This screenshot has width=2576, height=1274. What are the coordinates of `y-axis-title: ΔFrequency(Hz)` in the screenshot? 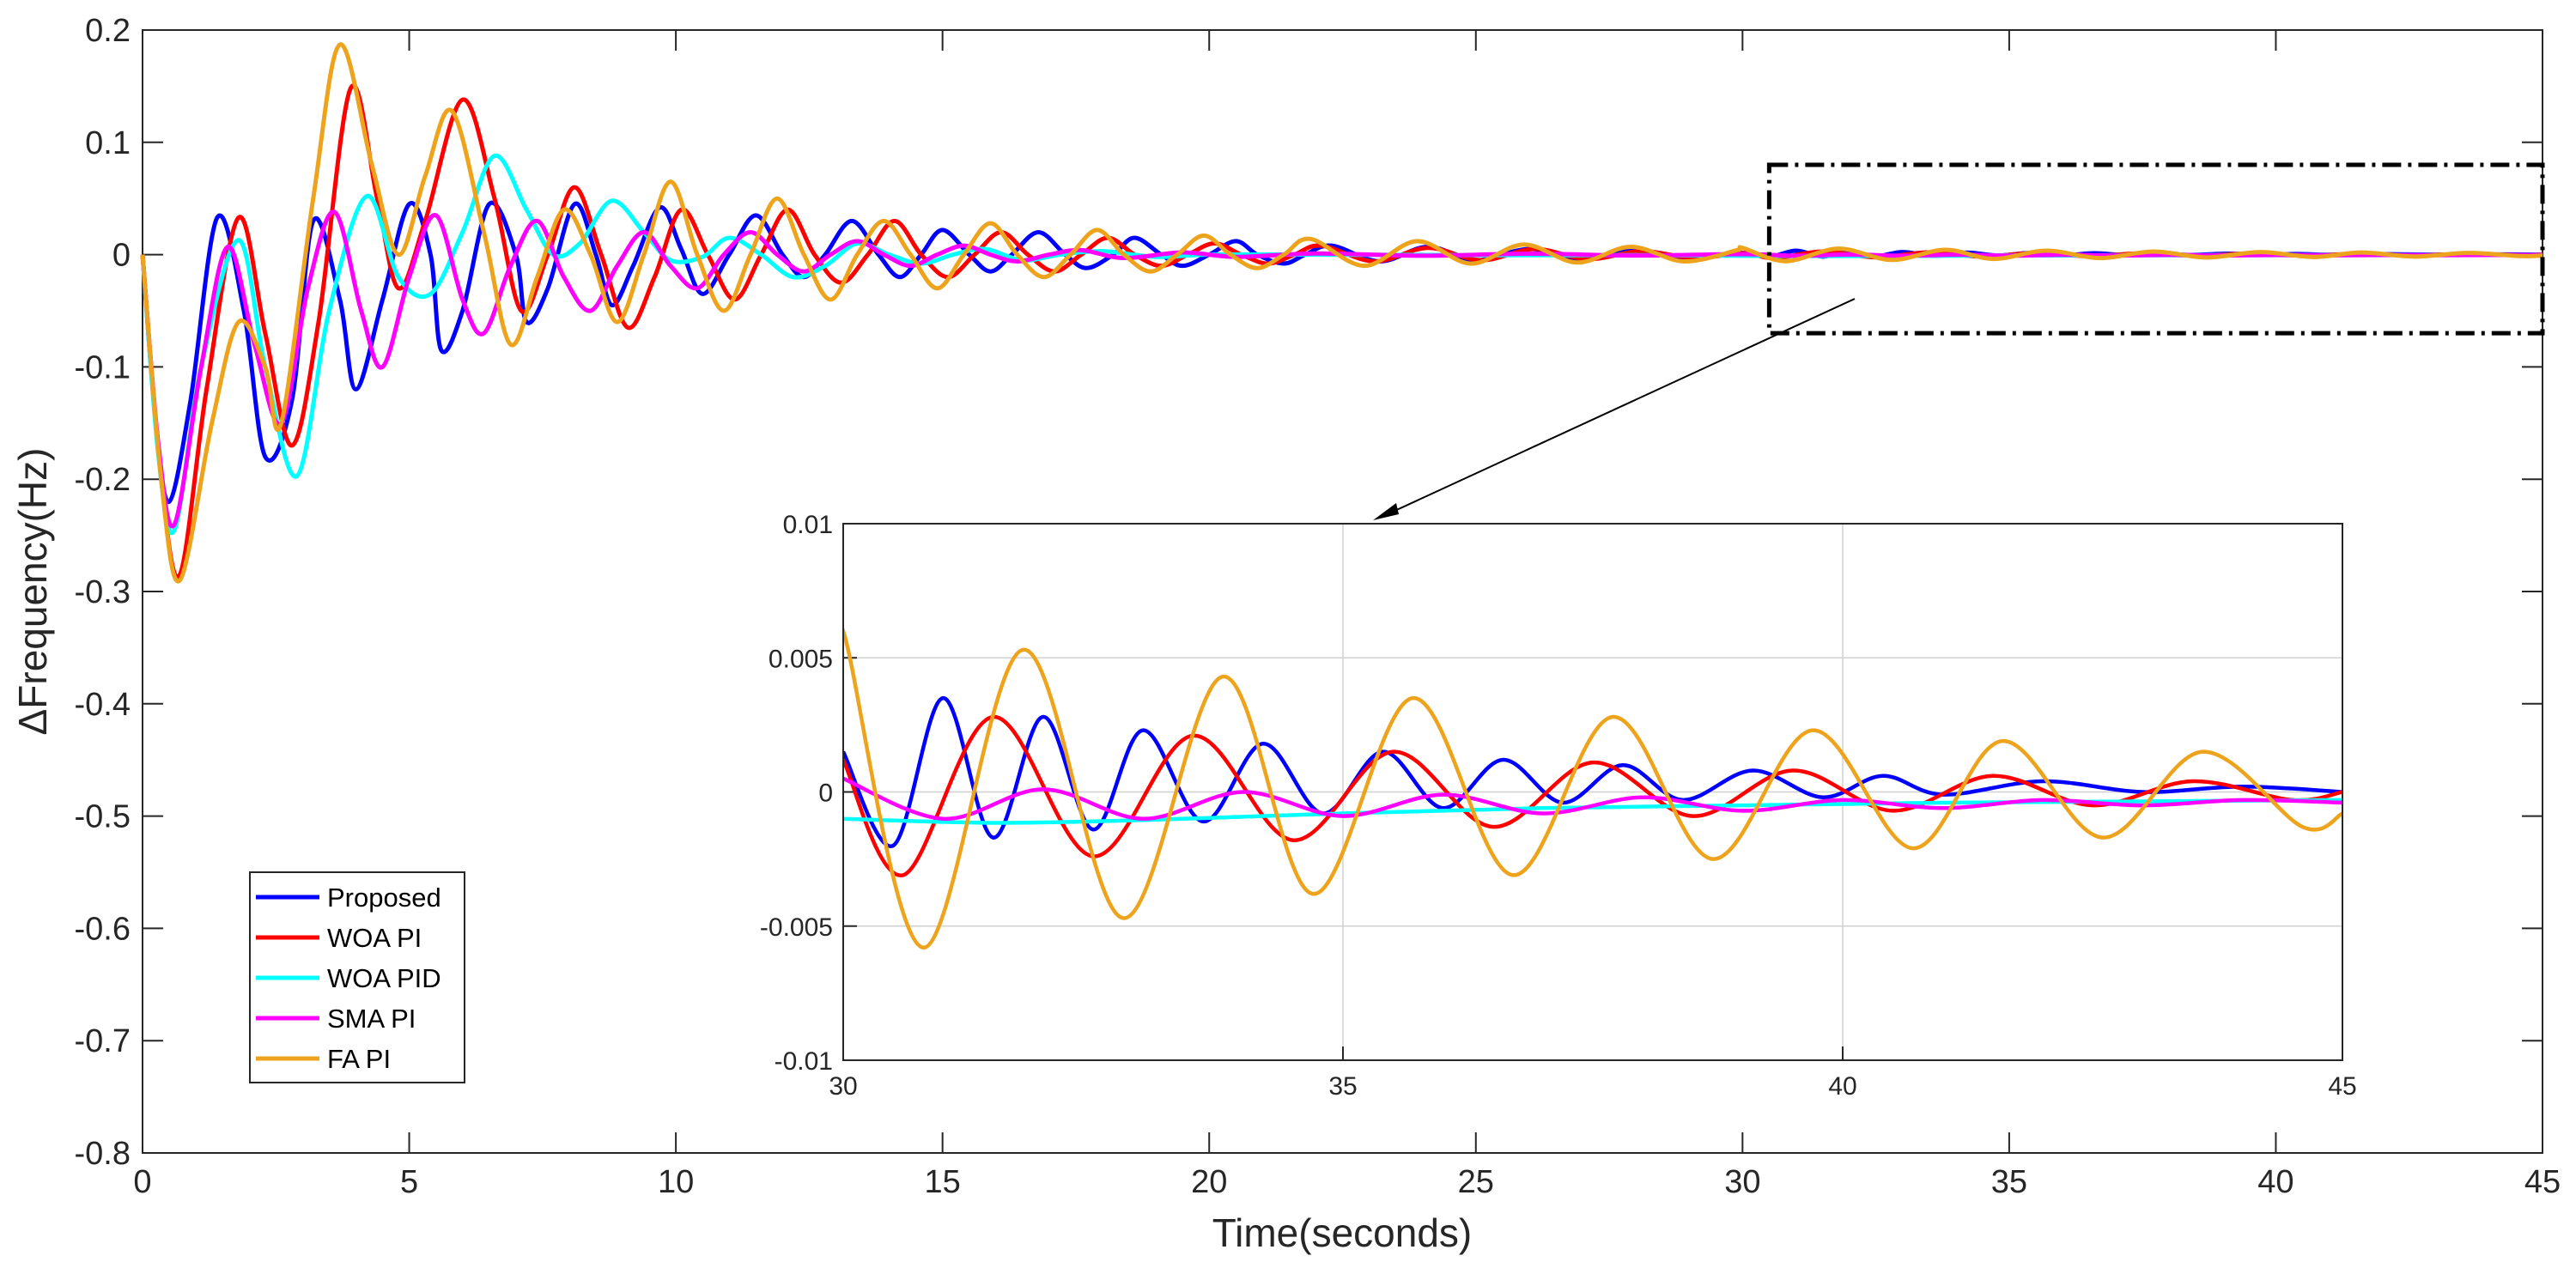 It's located at (32, 592).